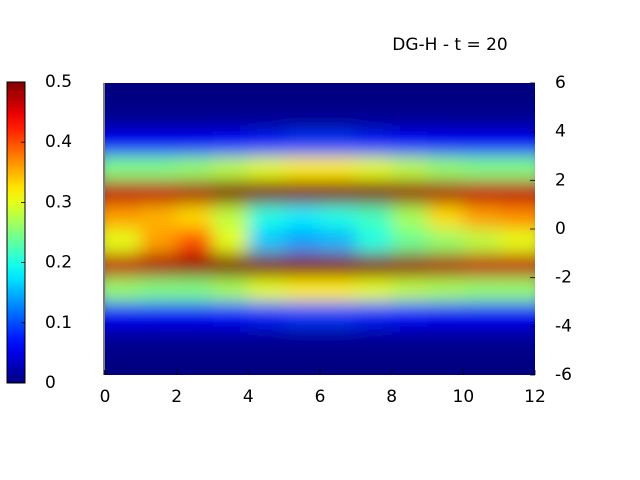 This screenshot has width=640, height=480. I want to click on x-tick-label: 8, so click(391, 397).